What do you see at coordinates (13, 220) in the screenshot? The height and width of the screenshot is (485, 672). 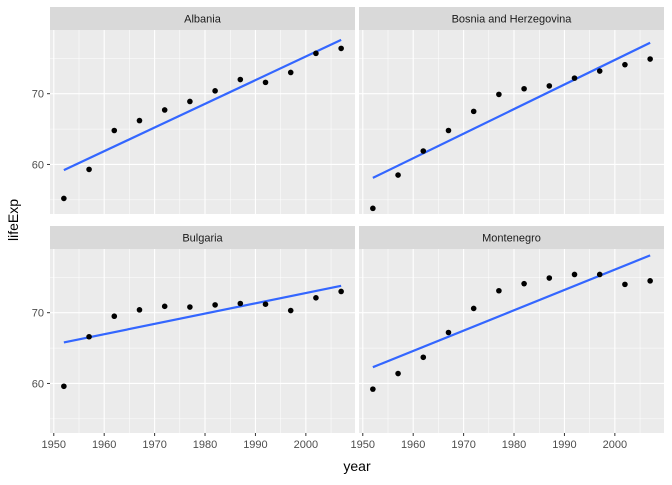 I see `y-axis-title: lifeExp` at bounding box center [13, 220].